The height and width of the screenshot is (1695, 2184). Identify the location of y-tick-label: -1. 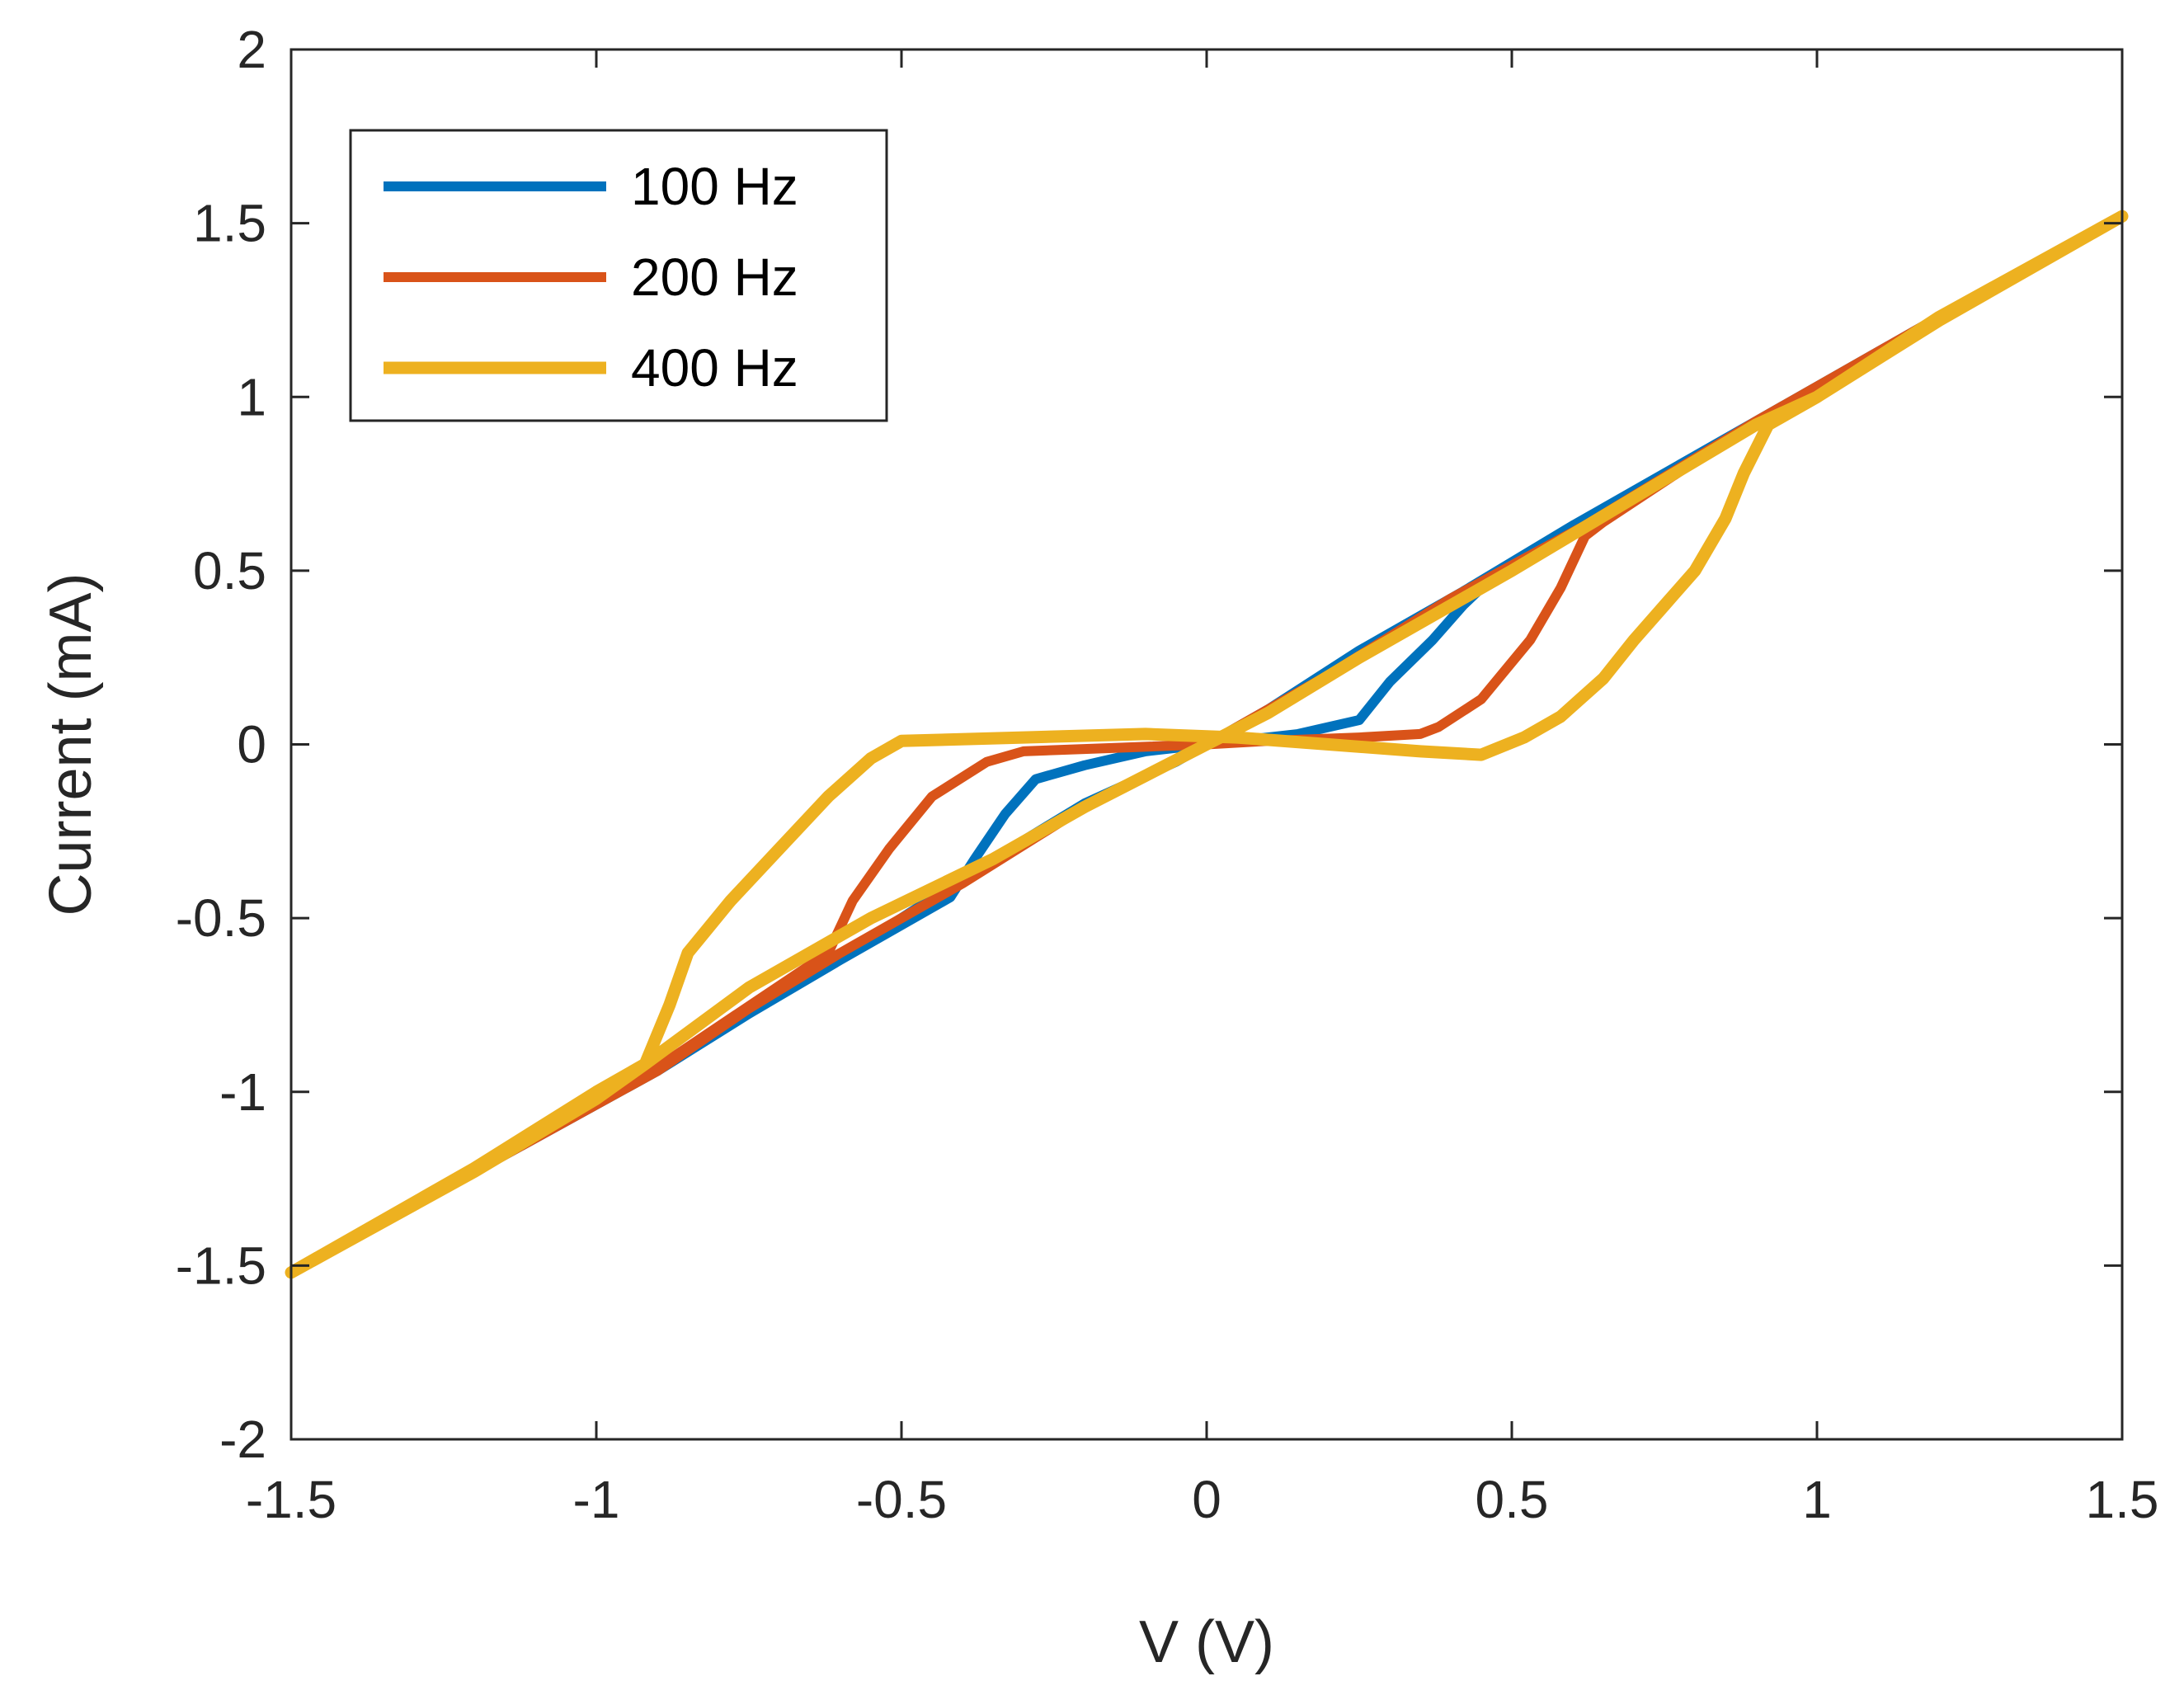
(242, 1092).